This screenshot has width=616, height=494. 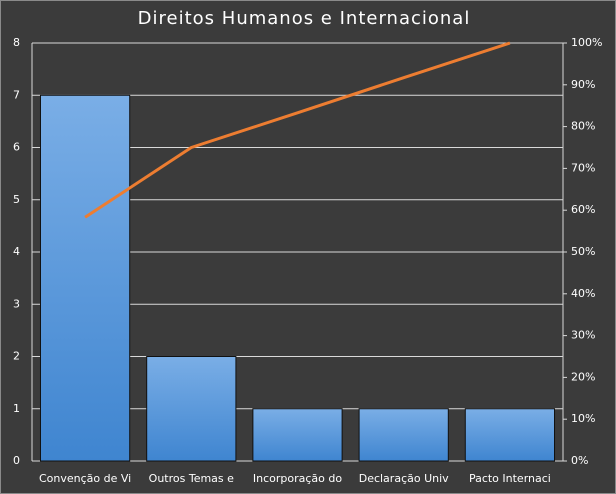 I want to click on y2-tick-label: 90%, so click(x=583, y=84).